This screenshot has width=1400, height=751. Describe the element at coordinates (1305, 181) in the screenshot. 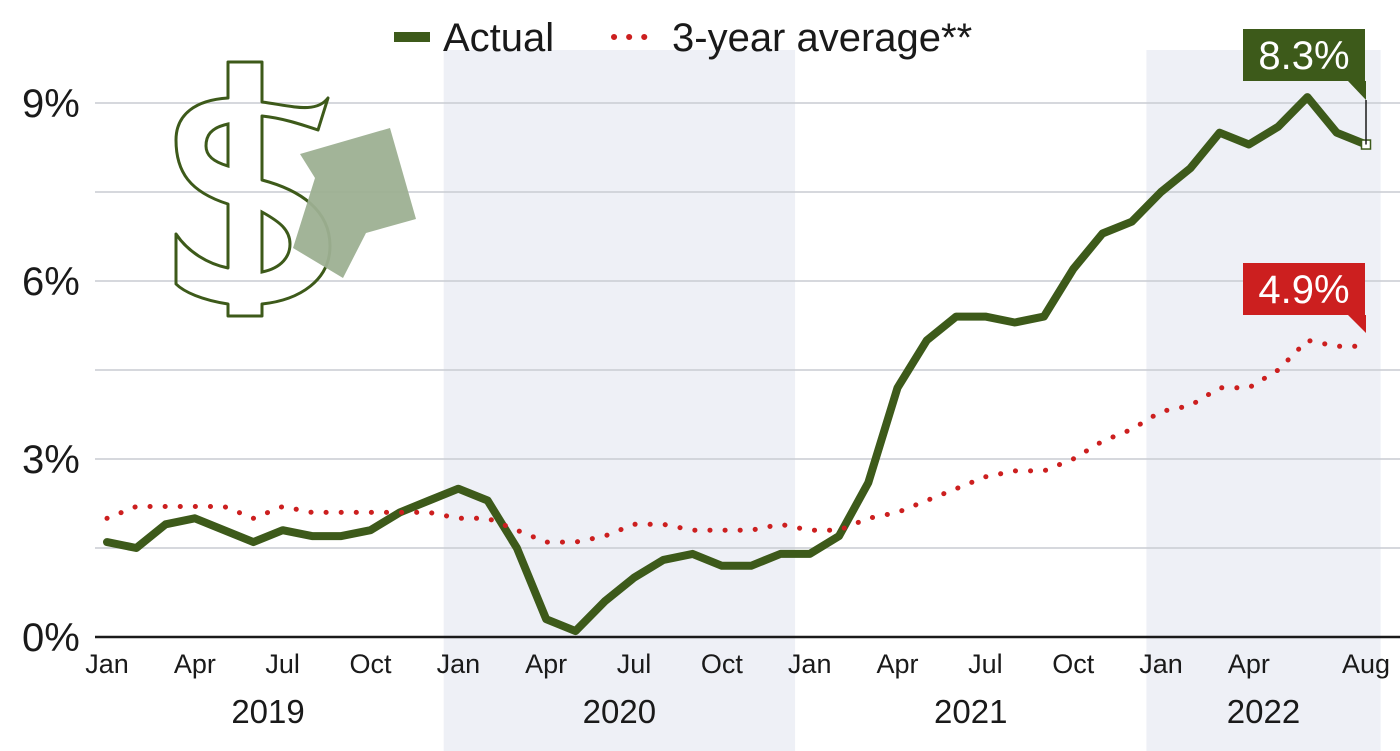

I see `value-callouts: 8.3% 4.9%` at that location.